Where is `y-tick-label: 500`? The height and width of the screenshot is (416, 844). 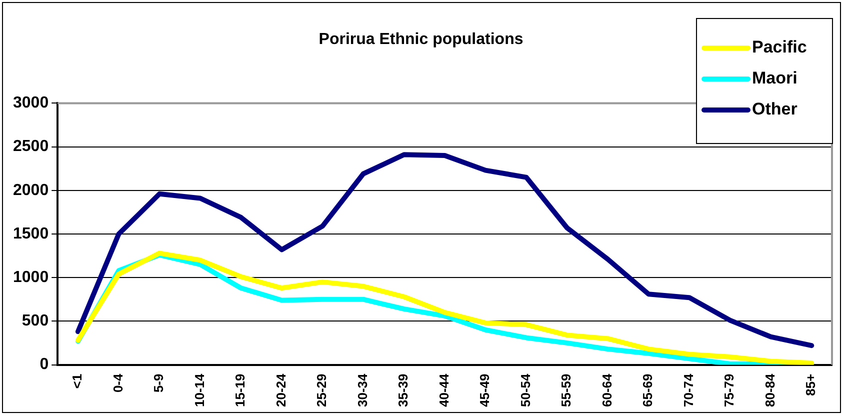 y-tick-label: 500 is located at coordinates (35, 321).